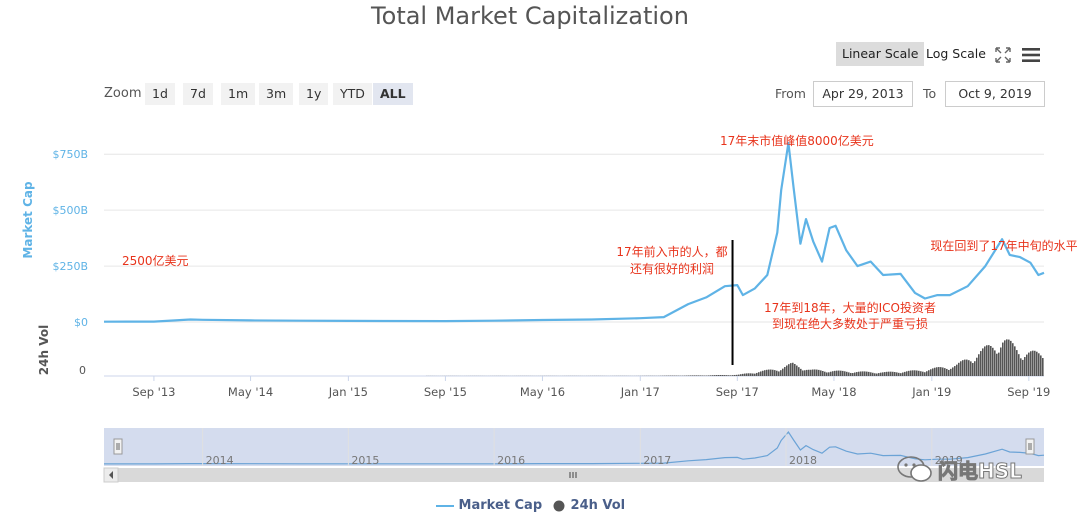 This screenshot has width=1080, height=520. Describe the element at coordinates (82, 370) in the screenshot. I see `y2-tick-label: 0` at that location.